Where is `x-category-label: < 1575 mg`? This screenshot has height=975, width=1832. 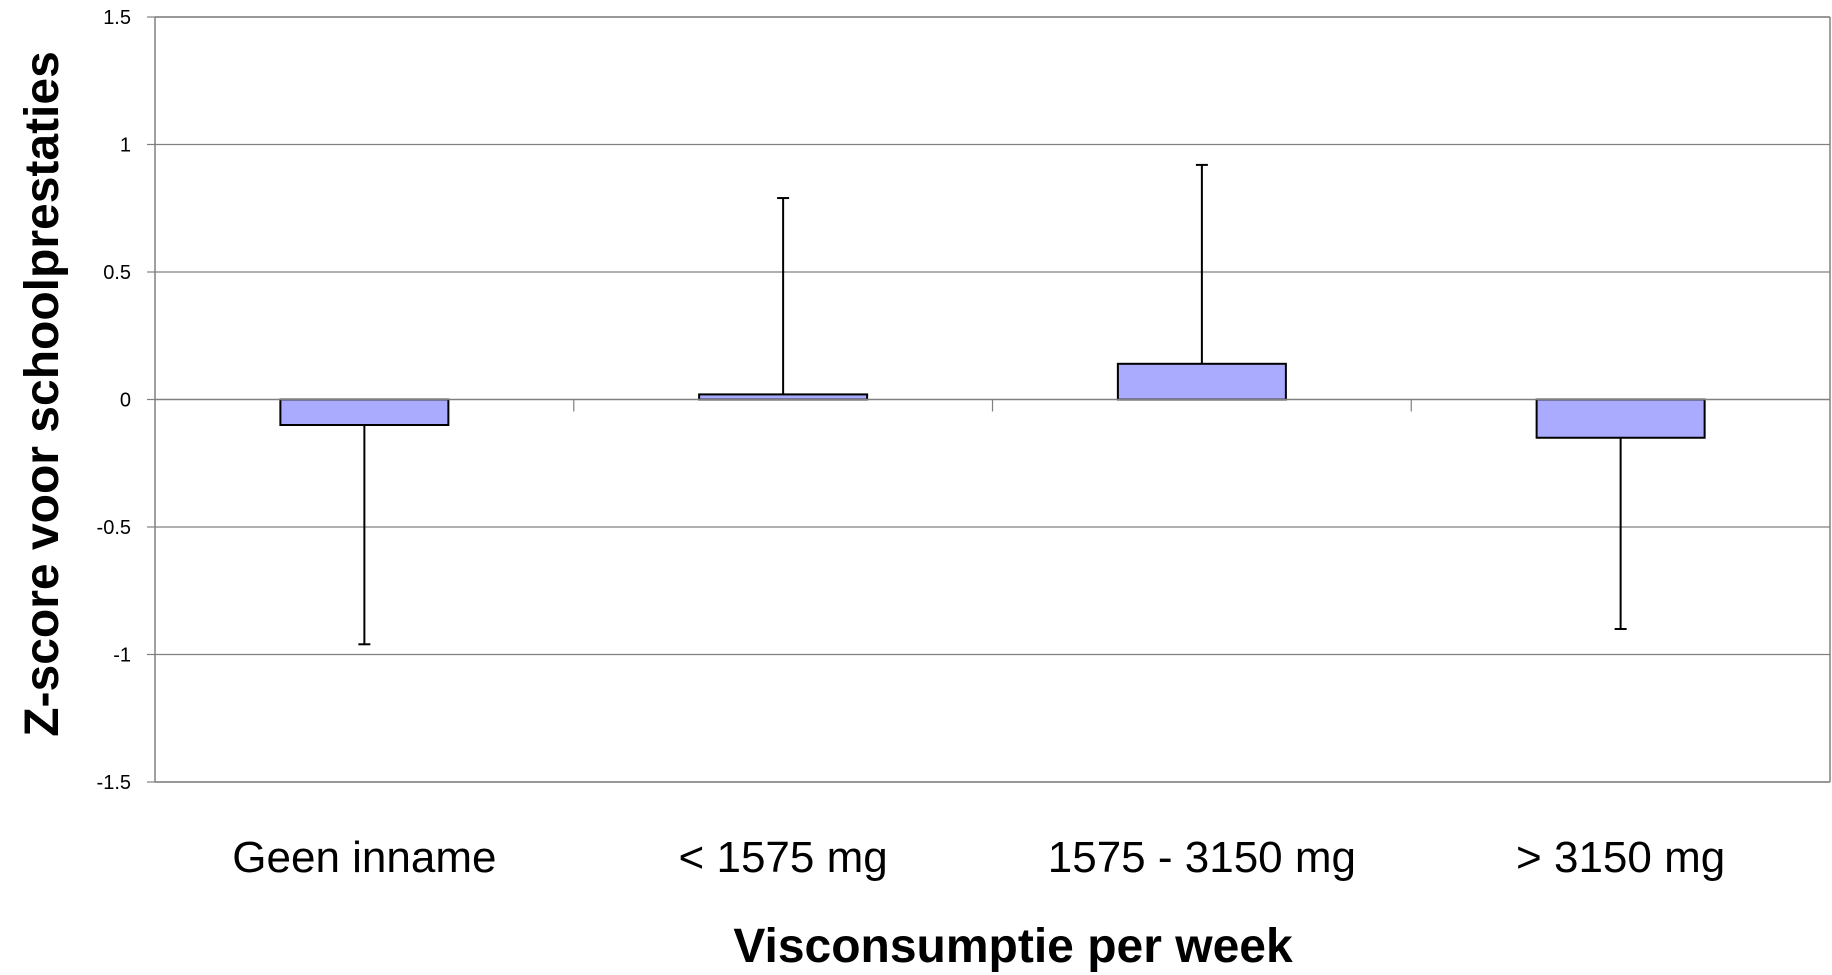 x-category-label: < 1575 mg is located at coordinates (783, 857).